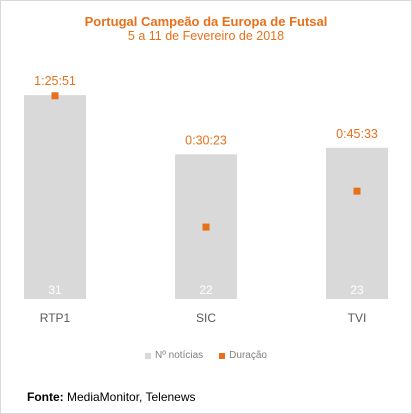 The height and width of the screenshot is (414, 412). What do you see at coordinates (206, 227) in the screenshot?
I see `marker-sic` at bounding box center [206, 227].